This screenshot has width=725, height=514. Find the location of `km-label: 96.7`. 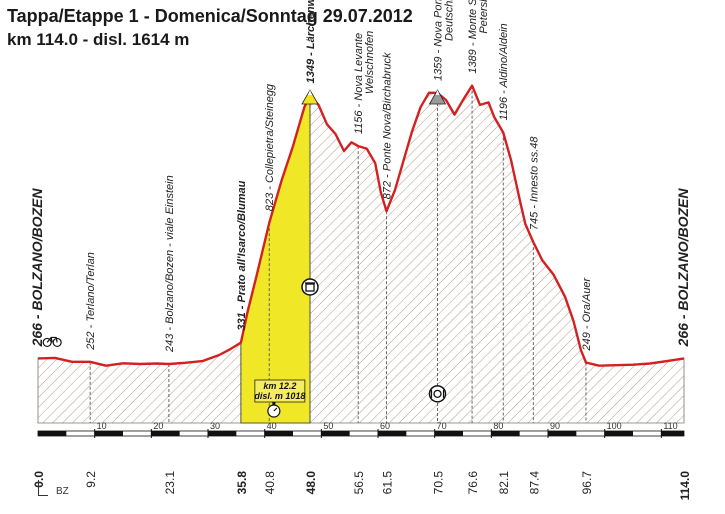

km-label: 96.7 is located at coordinates (587, 483).